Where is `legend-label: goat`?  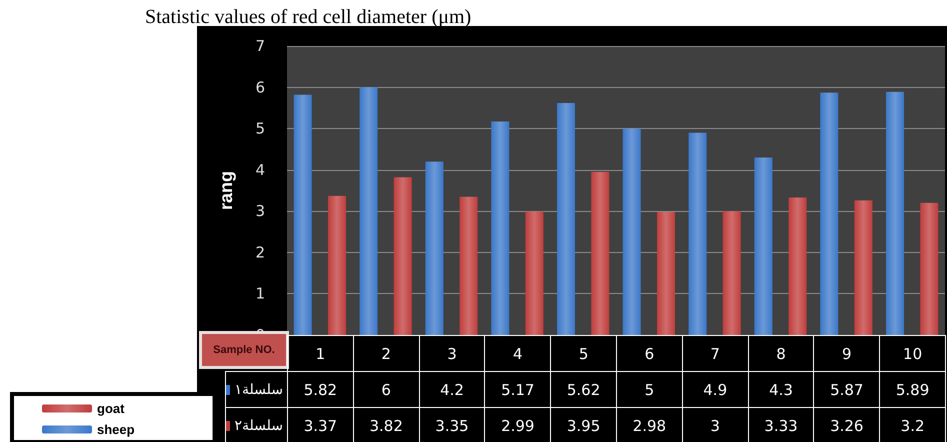
legend-label: goat is located at coordinates (111, 408).